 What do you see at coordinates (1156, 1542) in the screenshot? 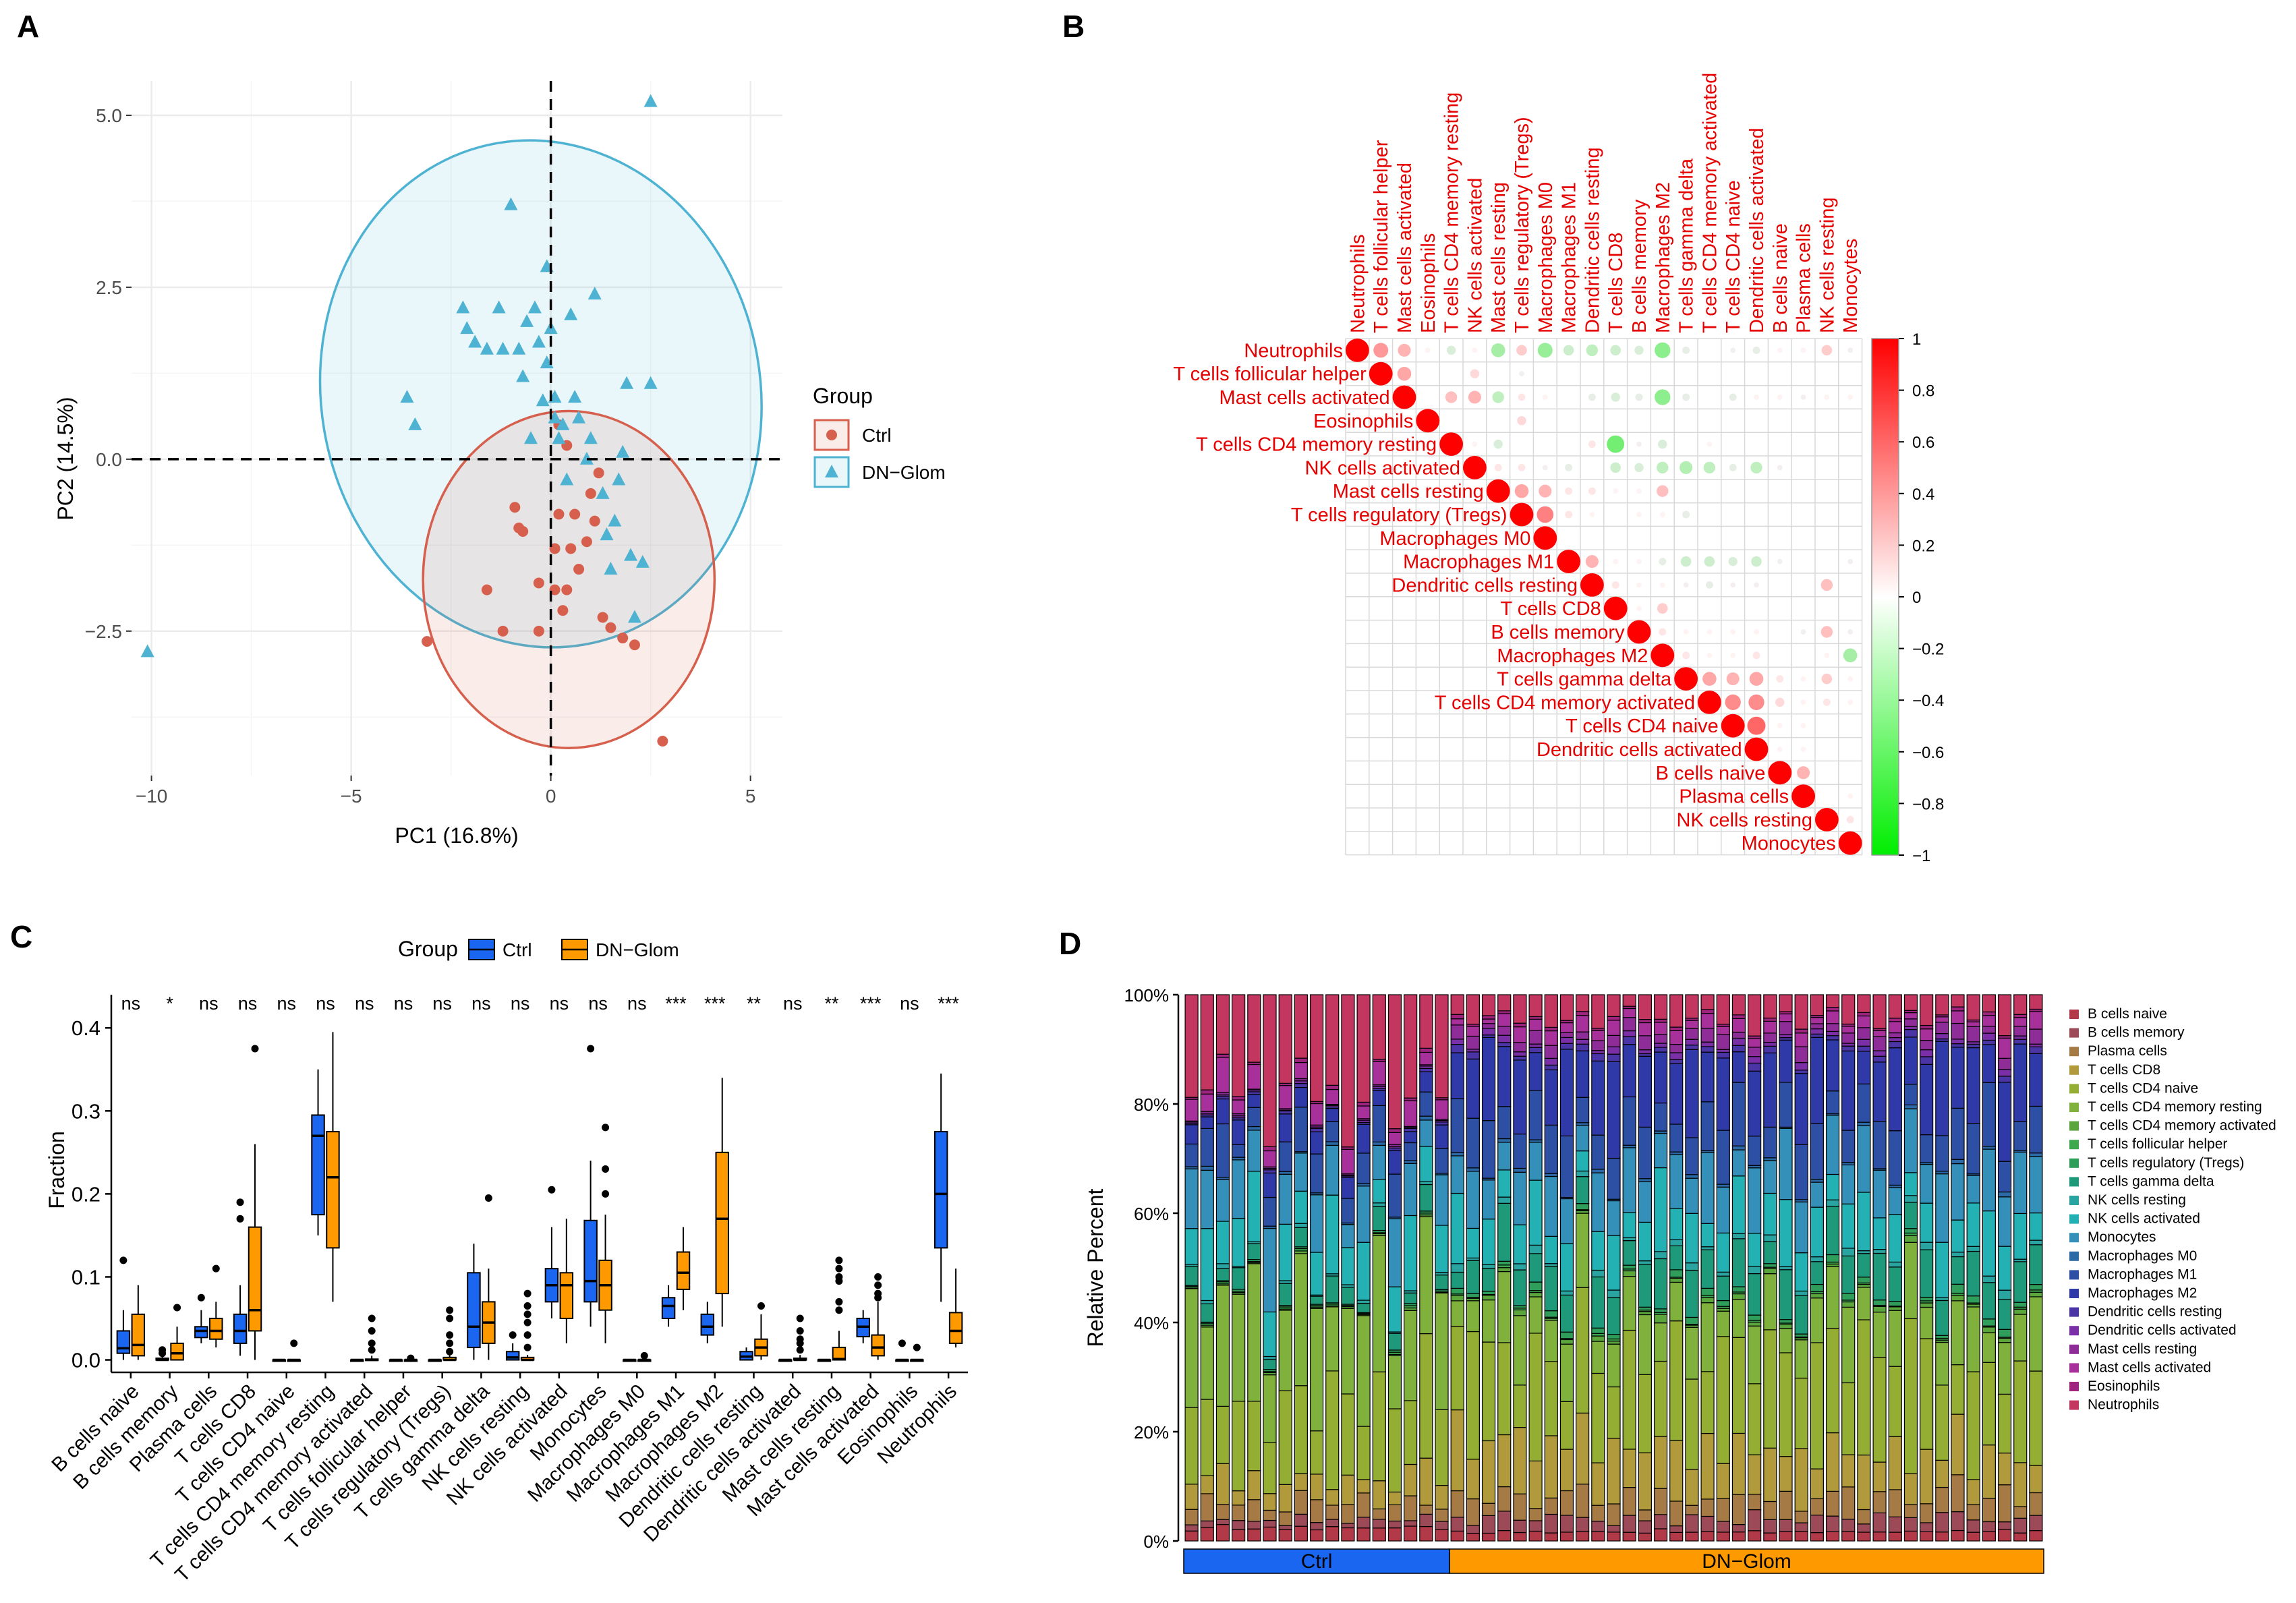
I see `stacked-y-tick-label: 0%` at bounding box center [1156, 1542].